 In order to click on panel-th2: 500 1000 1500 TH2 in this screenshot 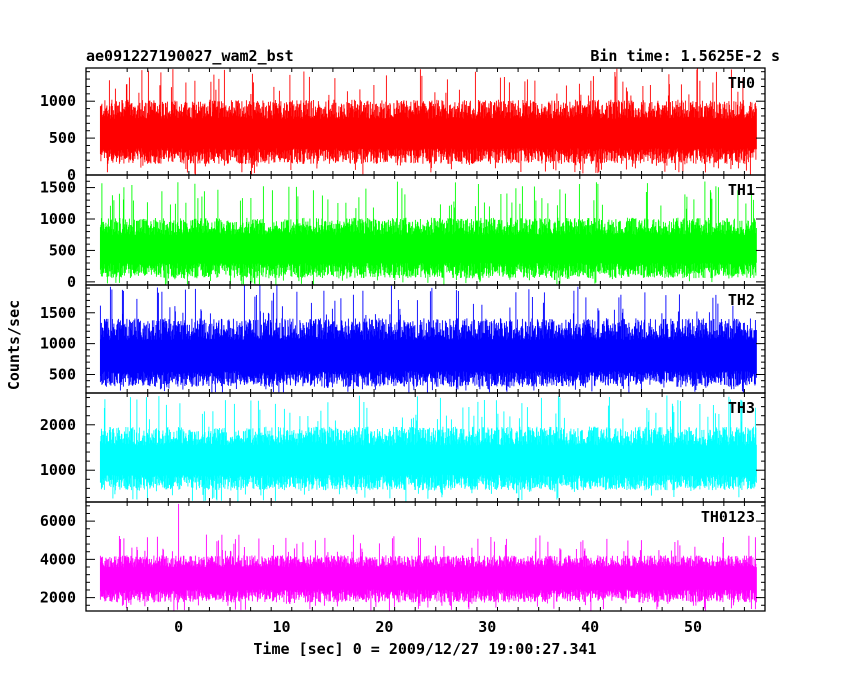, I will do `click(403, 339)`.